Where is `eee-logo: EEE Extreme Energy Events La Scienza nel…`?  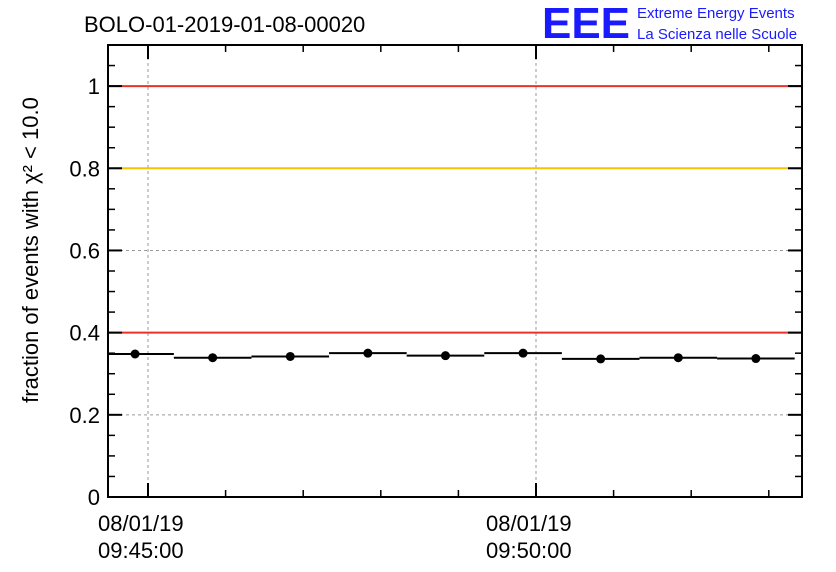 eee-logo: EEE Extreme Energy Events La Scienza nel… is located at coordinates (669, 24).